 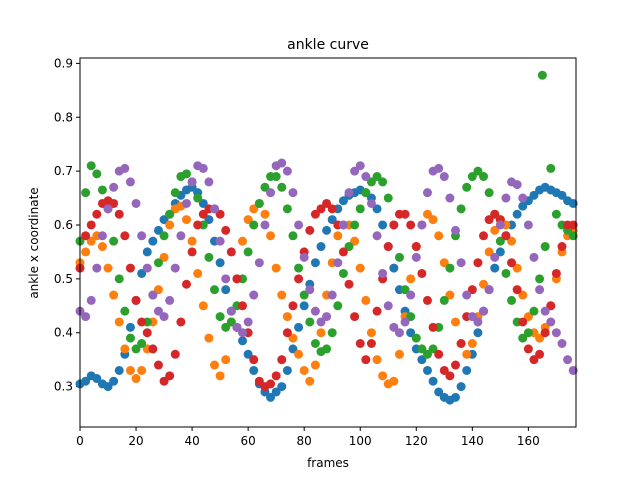 I want to click on x-tick-label: 20, so click(x=135, y=441).